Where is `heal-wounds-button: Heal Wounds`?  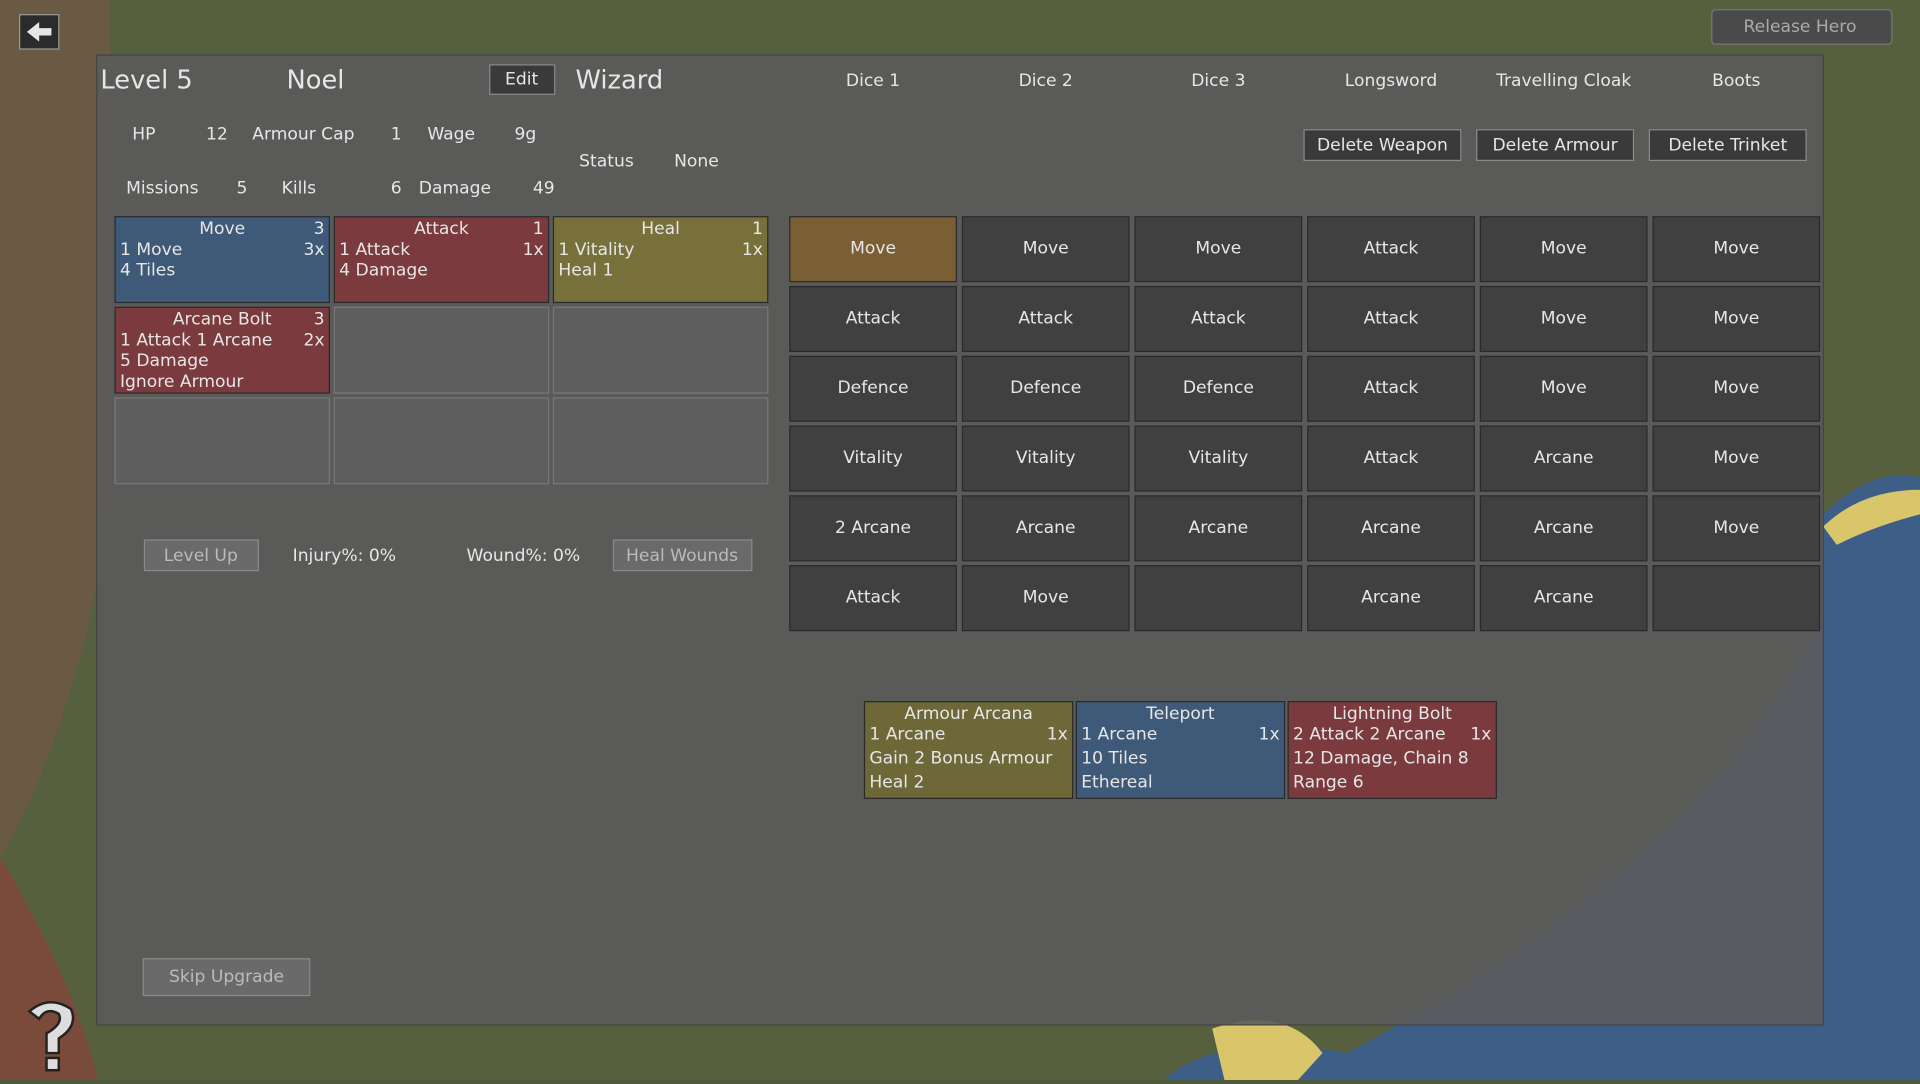
heal-wounds-button: Heal Wounds is located at coordinates (682, 556).